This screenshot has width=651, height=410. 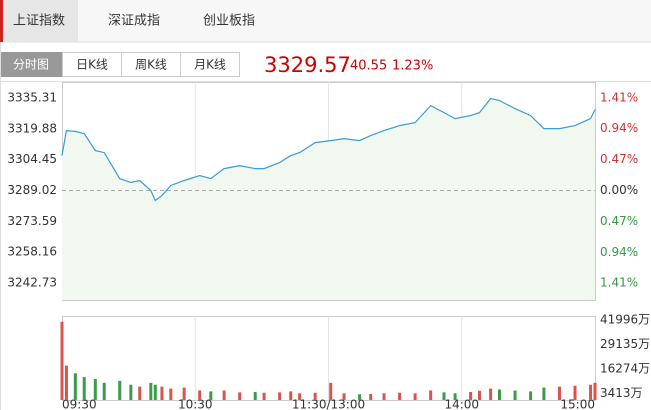 What do you see at coordinates (461, 404) in the screenshot?
I see `x-tick-label: 14:00` at bounding box center [461, 404].